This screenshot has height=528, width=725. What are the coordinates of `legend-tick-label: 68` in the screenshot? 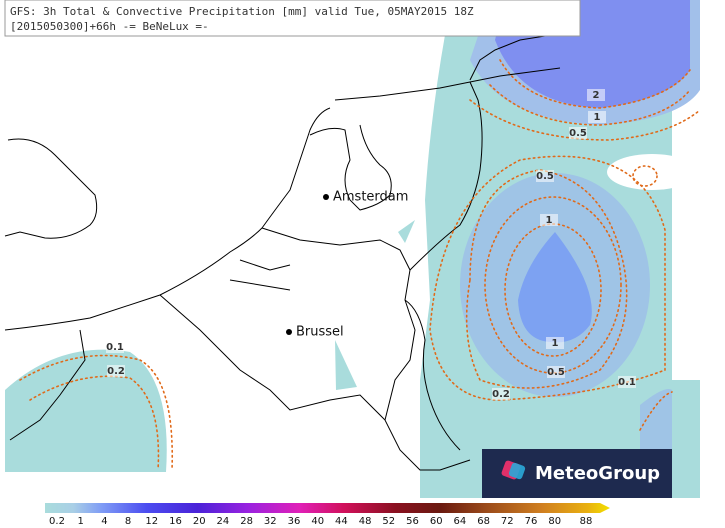 It's located at (483, 521).